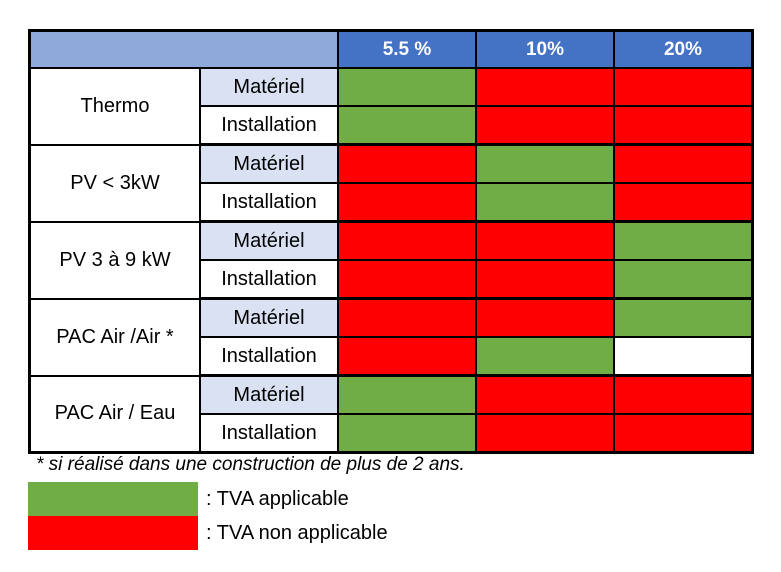 The width and height of the screenshot is (781, 572). I want to click on table-row: PAC Air / Eau Matériel, so click(391, 414).